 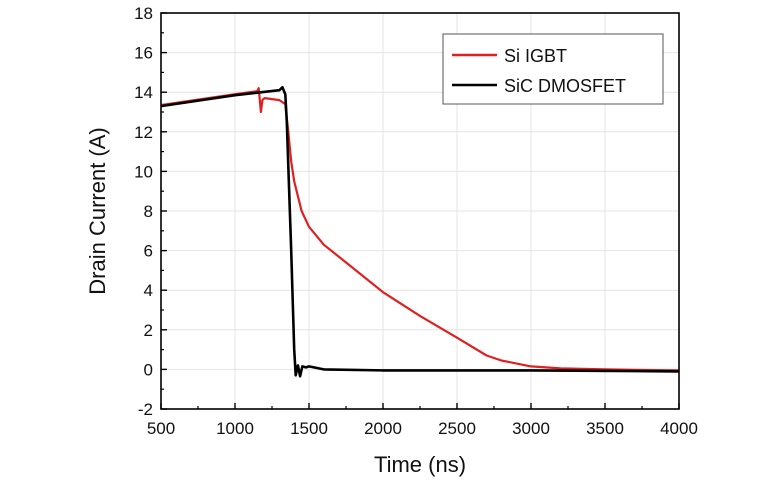 I want to click on y-tick-label: 16, so click(x=143, y=53).